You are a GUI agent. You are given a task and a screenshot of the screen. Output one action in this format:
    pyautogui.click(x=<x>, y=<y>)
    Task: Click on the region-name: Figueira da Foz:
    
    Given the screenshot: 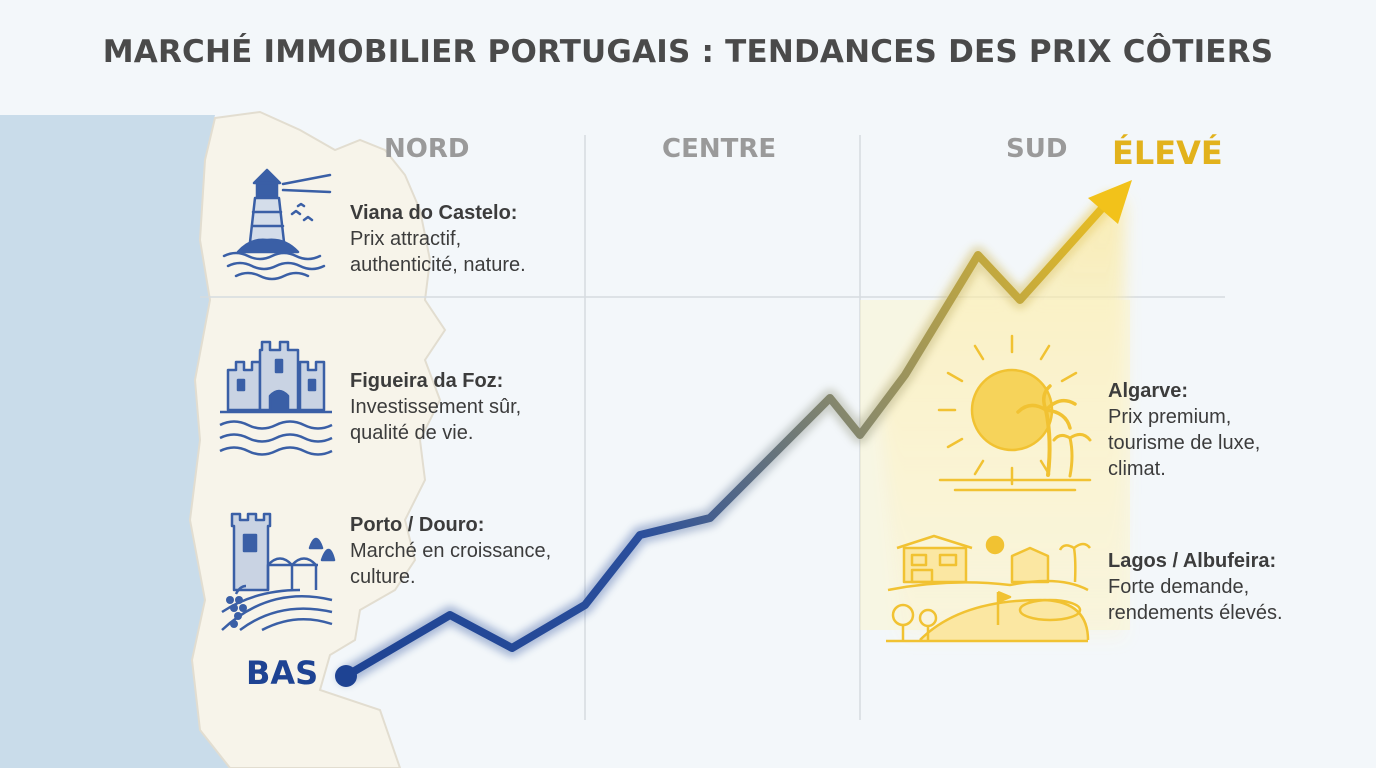 What is the action you would take?
    pyautogui.click(x=427, y=381)
    